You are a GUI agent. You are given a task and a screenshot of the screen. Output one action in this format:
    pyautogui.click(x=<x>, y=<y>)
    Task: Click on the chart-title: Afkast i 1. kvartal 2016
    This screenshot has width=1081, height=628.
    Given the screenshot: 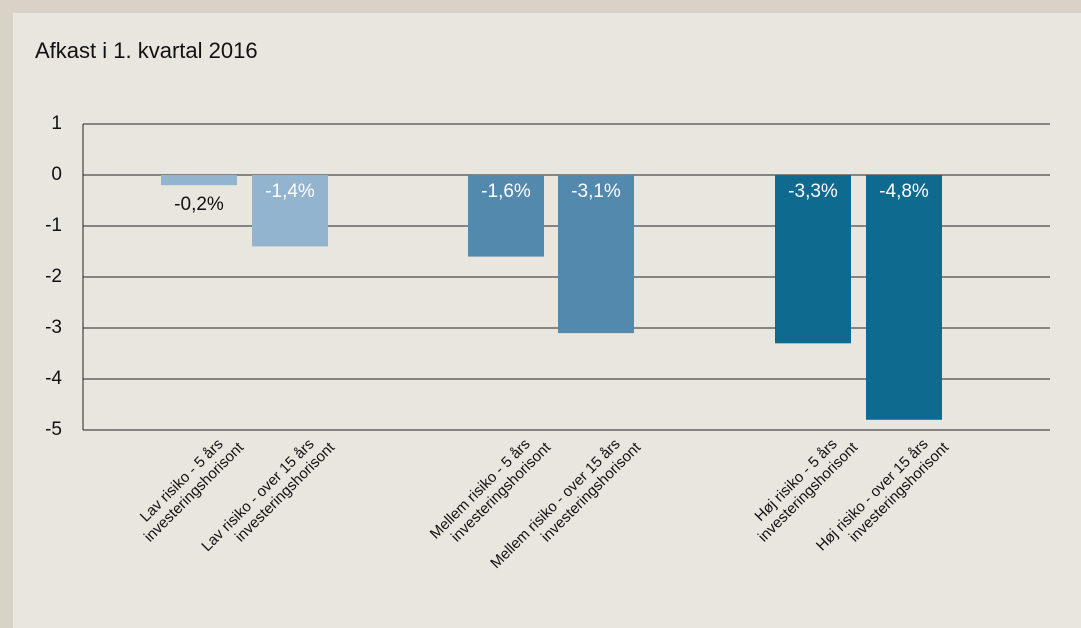 What is the action you would take?
    pyautogui.click(x=146, y=50)
    